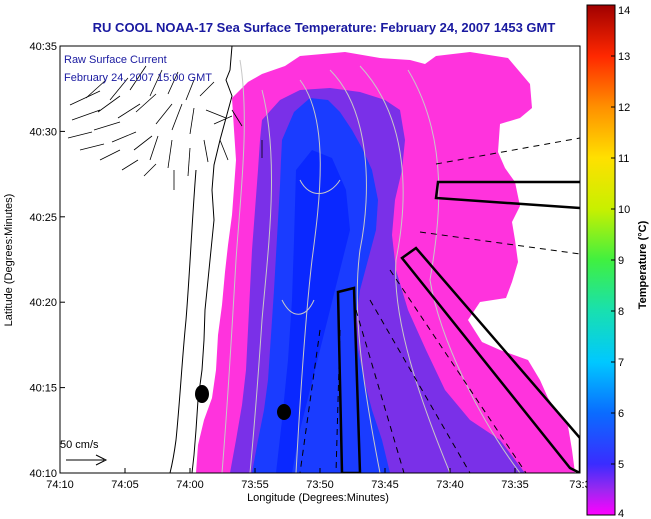 The image size is (651, 519). What do you see at coordinates (43, 218) in the screenshot?
I see `y-tick-label: 40:25` at bounding box center [43, 218].